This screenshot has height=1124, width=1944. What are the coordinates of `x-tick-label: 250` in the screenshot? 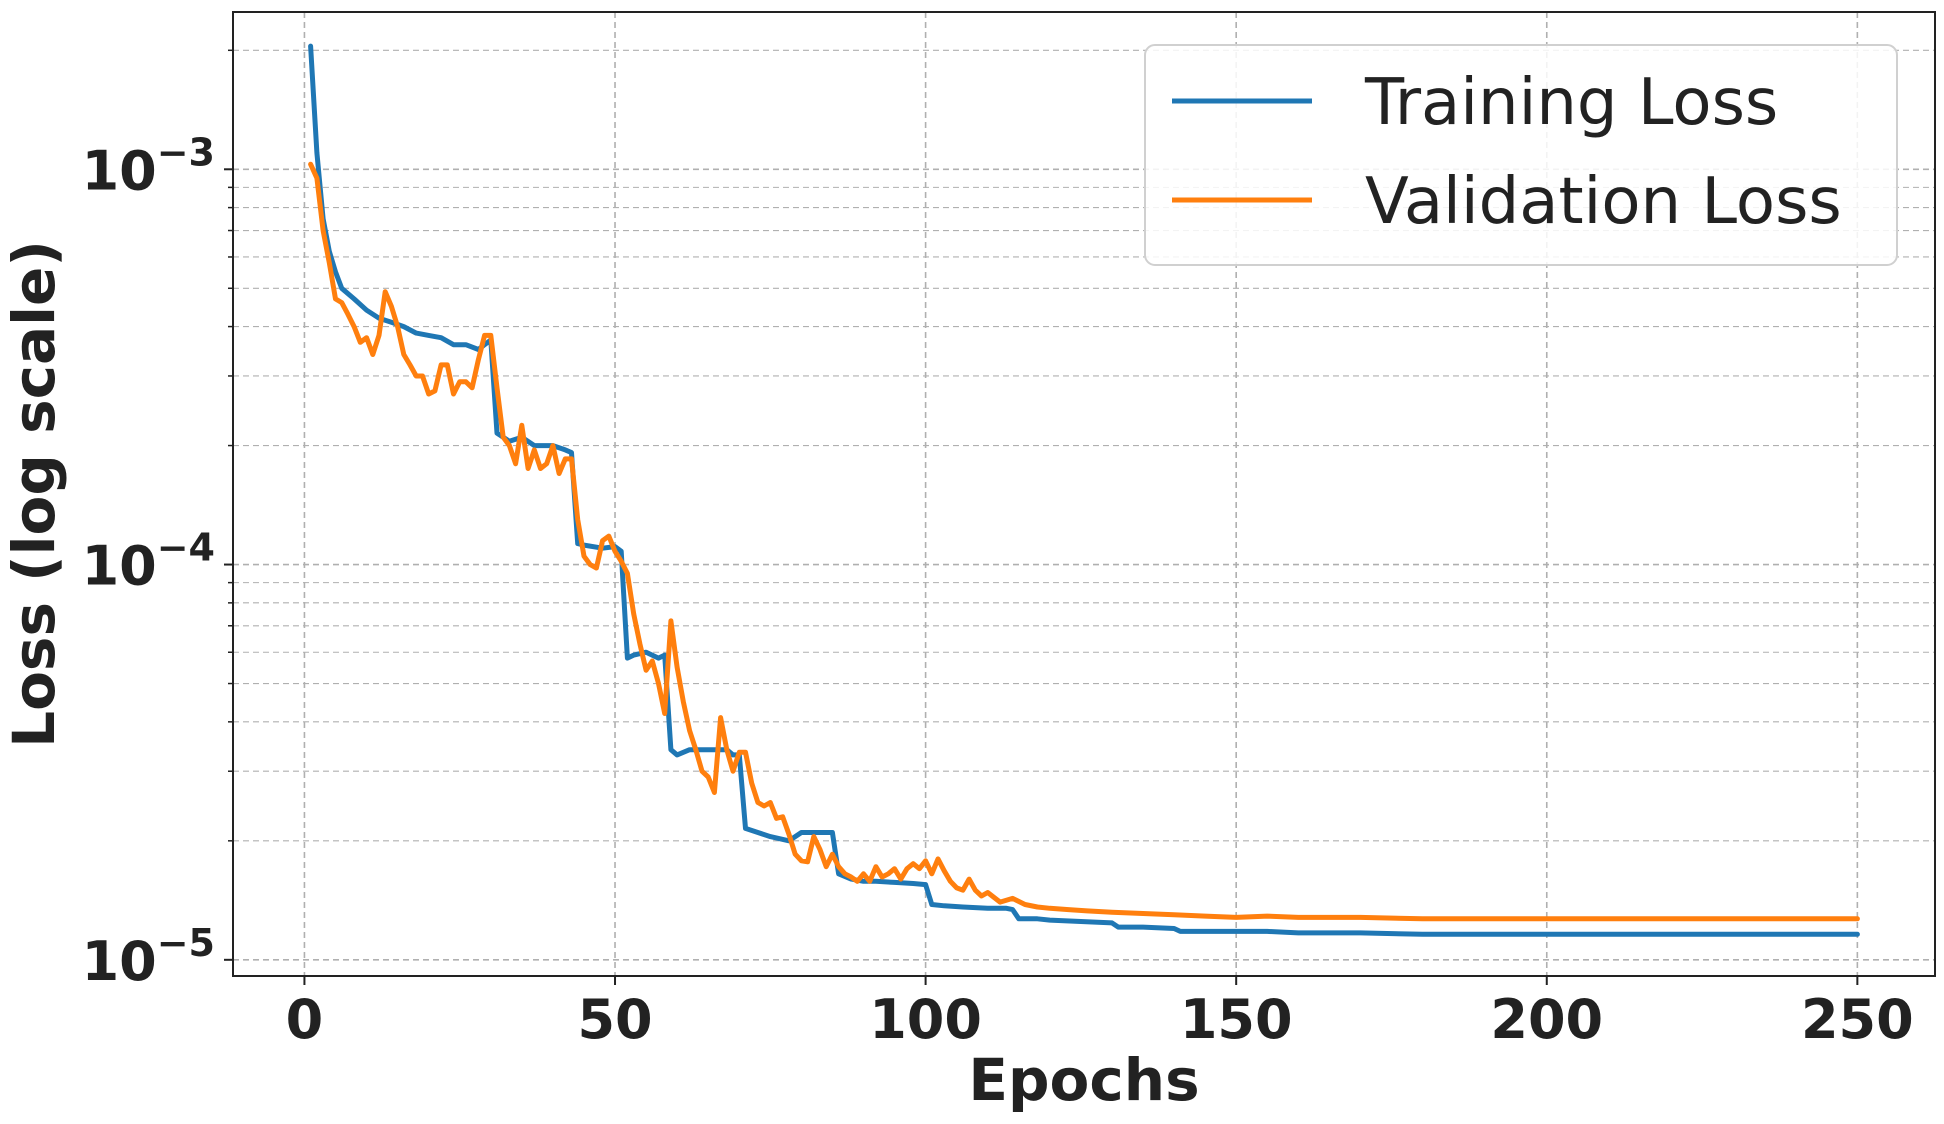 It's located at (1857, 1019).